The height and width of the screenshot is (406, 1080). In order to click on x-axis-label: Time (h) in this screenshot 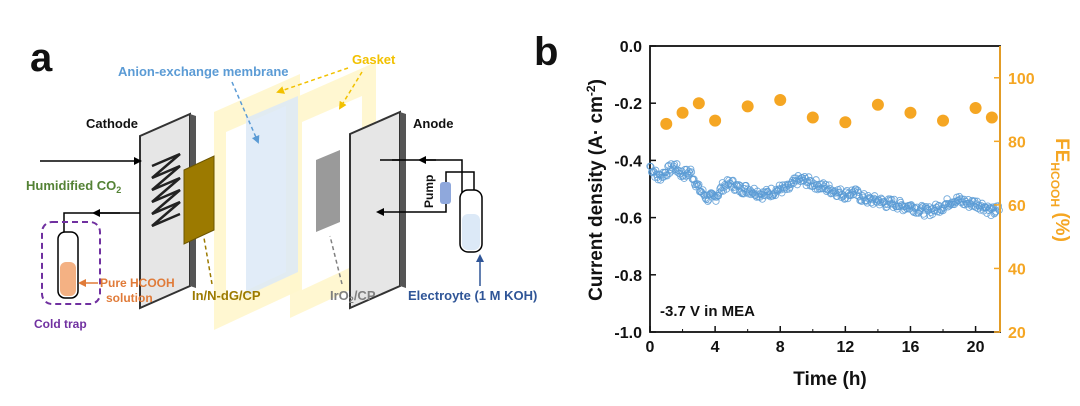, I will do `click(830, 379)`.